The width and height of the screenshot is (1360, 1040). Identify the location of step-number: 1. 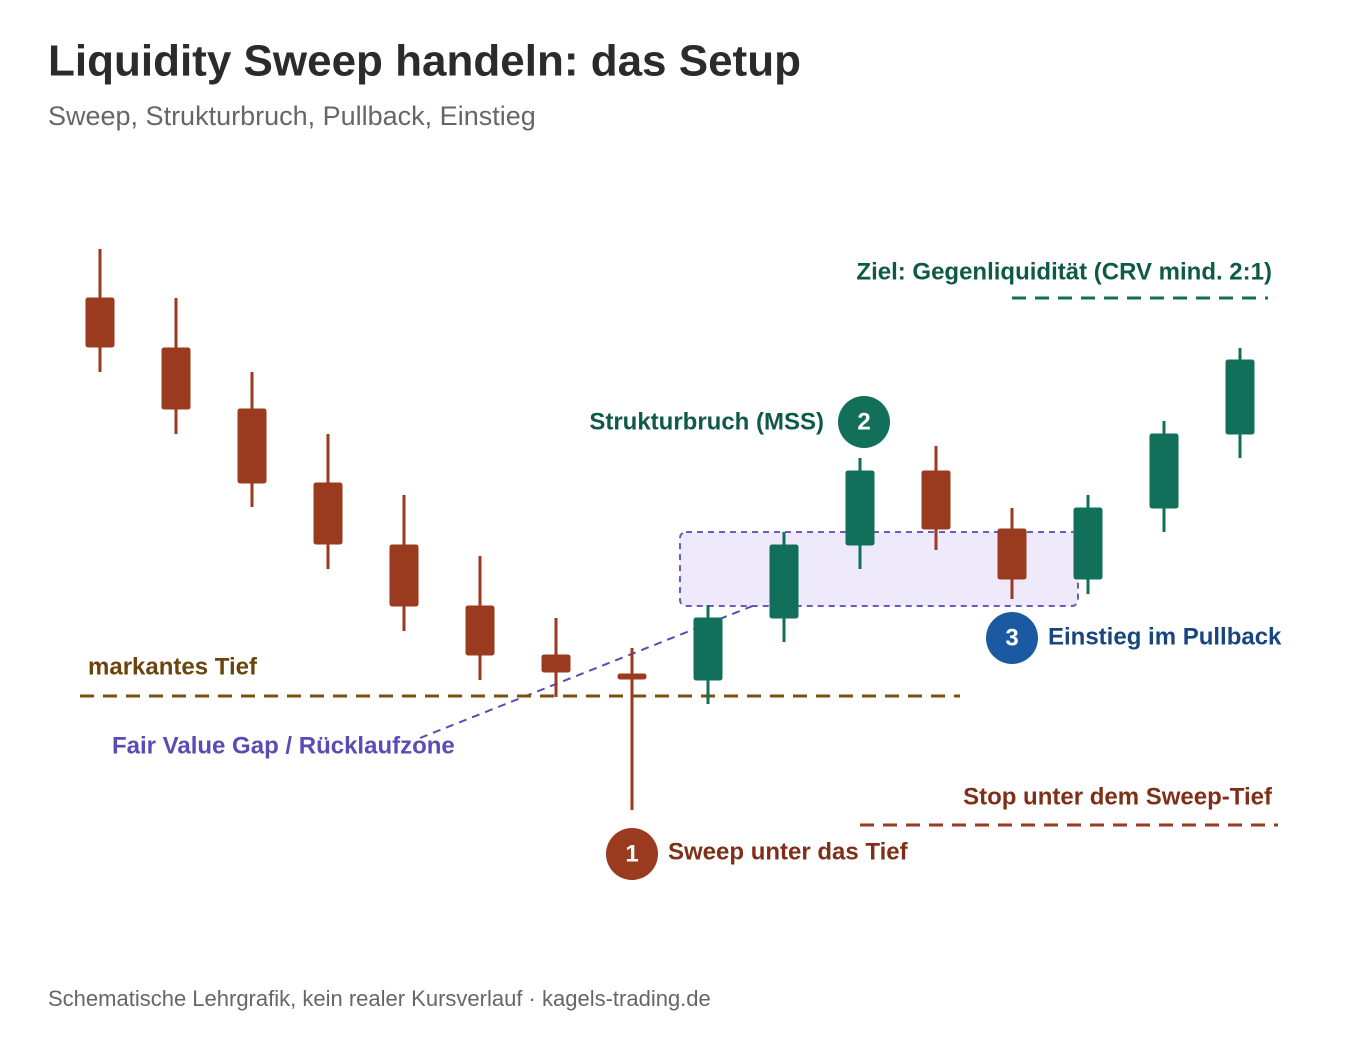
(631, 853).